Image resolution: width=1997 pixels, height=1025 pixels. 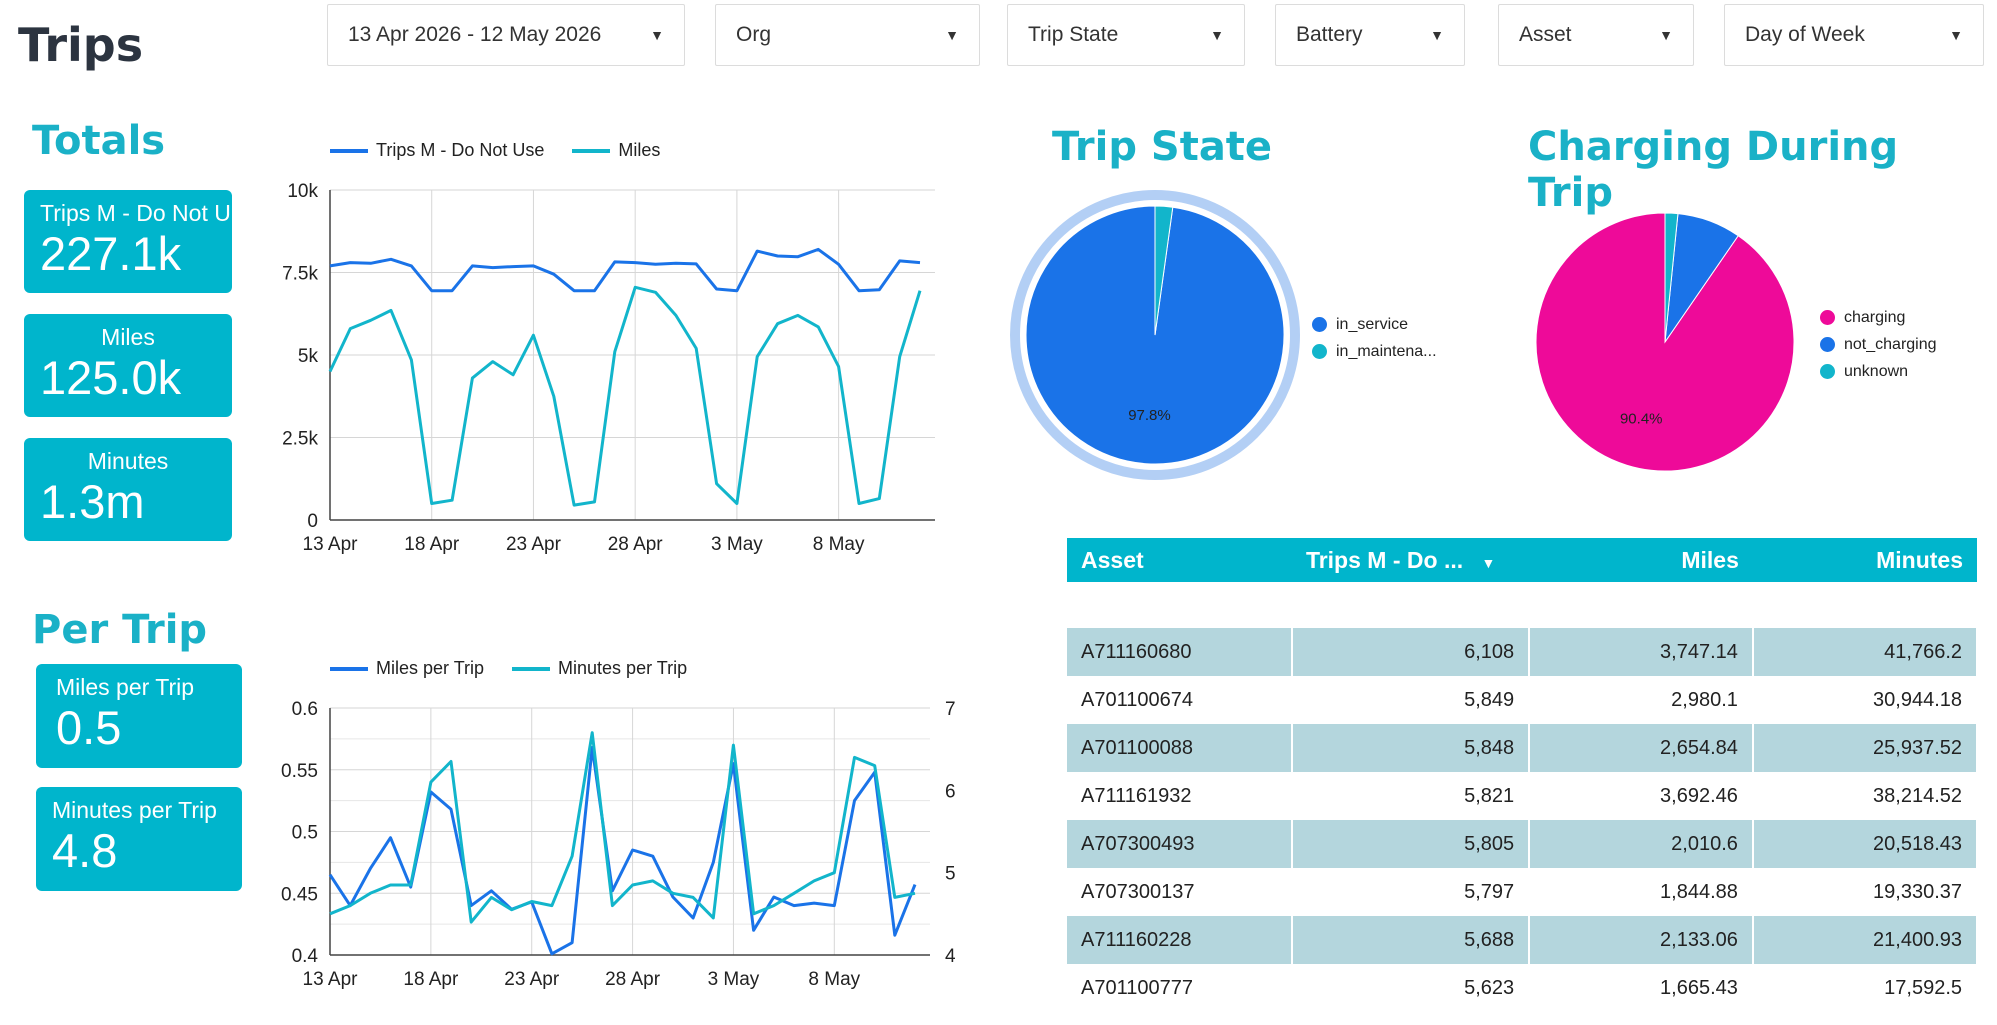 What do you see at coordinates (1329, 34) in the screenshot?
I see `battery-filter-label: Battery` at bounding box center [1329, 34].